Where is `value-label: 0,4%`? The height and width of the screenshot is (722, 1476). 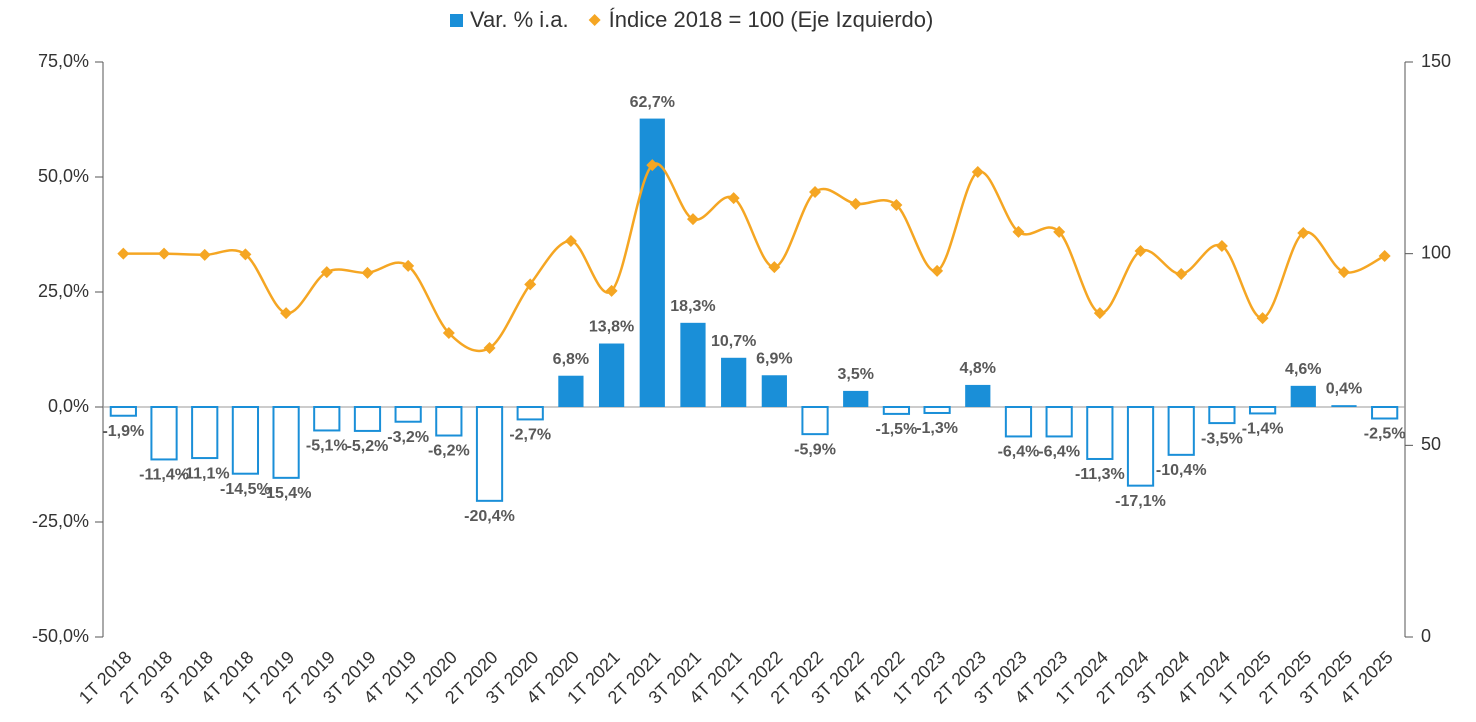
value-label: 0,4% is located at coordinates (1344, 388).